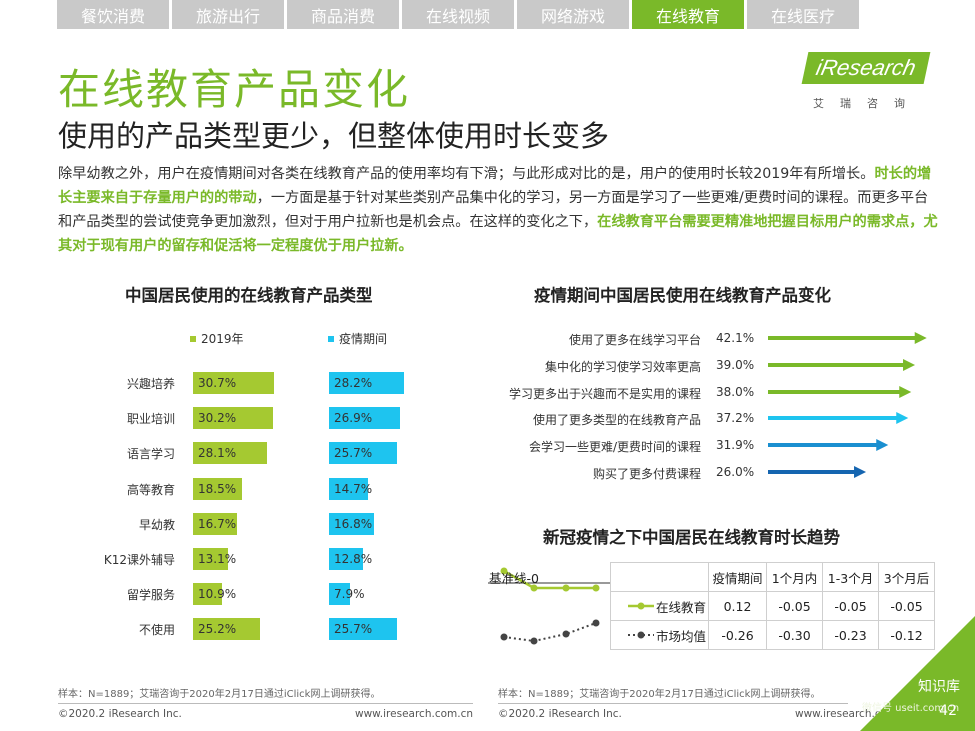 The width and height of the screenshot is (975, 731). Describe the element at coordinates (219, 694) in the screenshot. I see `footnote-left: 样本：N=1889；艾瑞咨询于2020年2月17日通过iClick网上调研获得。` at that location.